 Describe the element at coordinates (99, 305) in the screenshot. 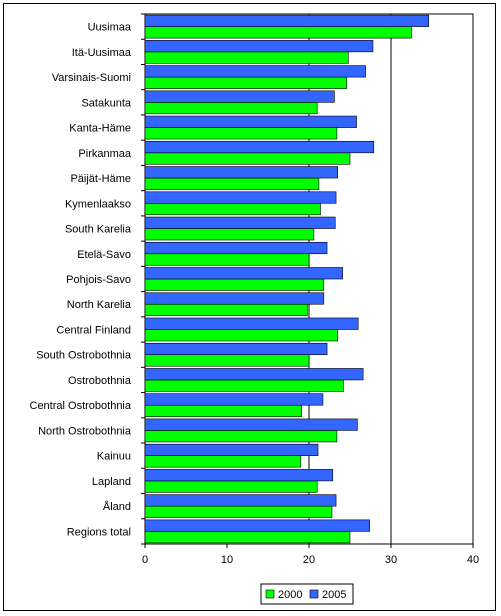

I see `category-label-11: North Karelia` at that location.